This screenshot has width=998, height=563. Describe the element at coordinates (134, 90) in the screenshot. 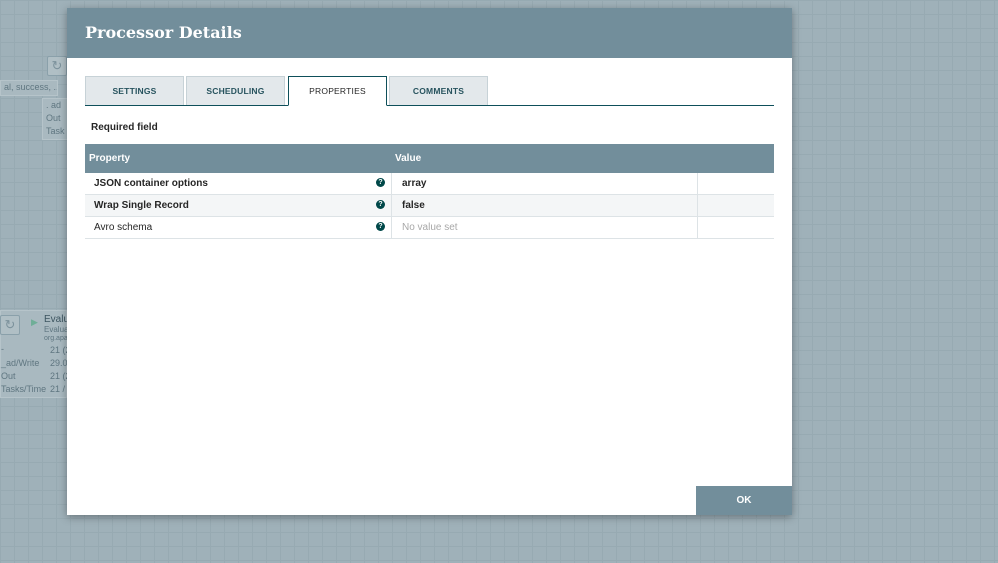

I see `tab-settings: SETTINGS` at that location.